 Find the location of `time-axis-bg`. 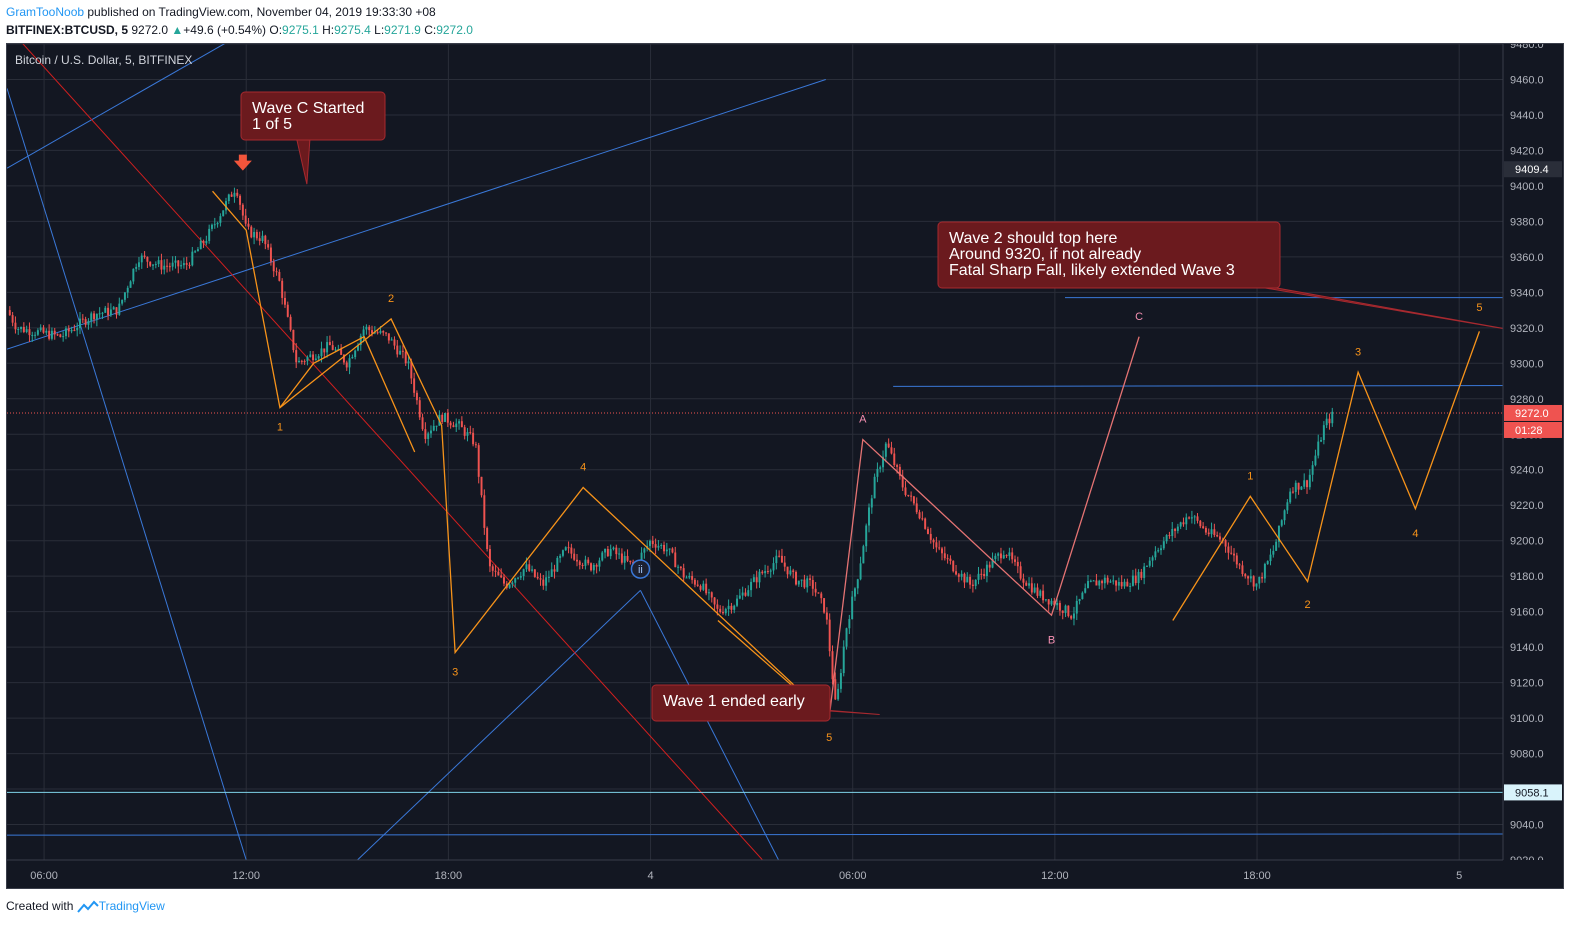

time-axis-bg is located at coordinates (785, 874).